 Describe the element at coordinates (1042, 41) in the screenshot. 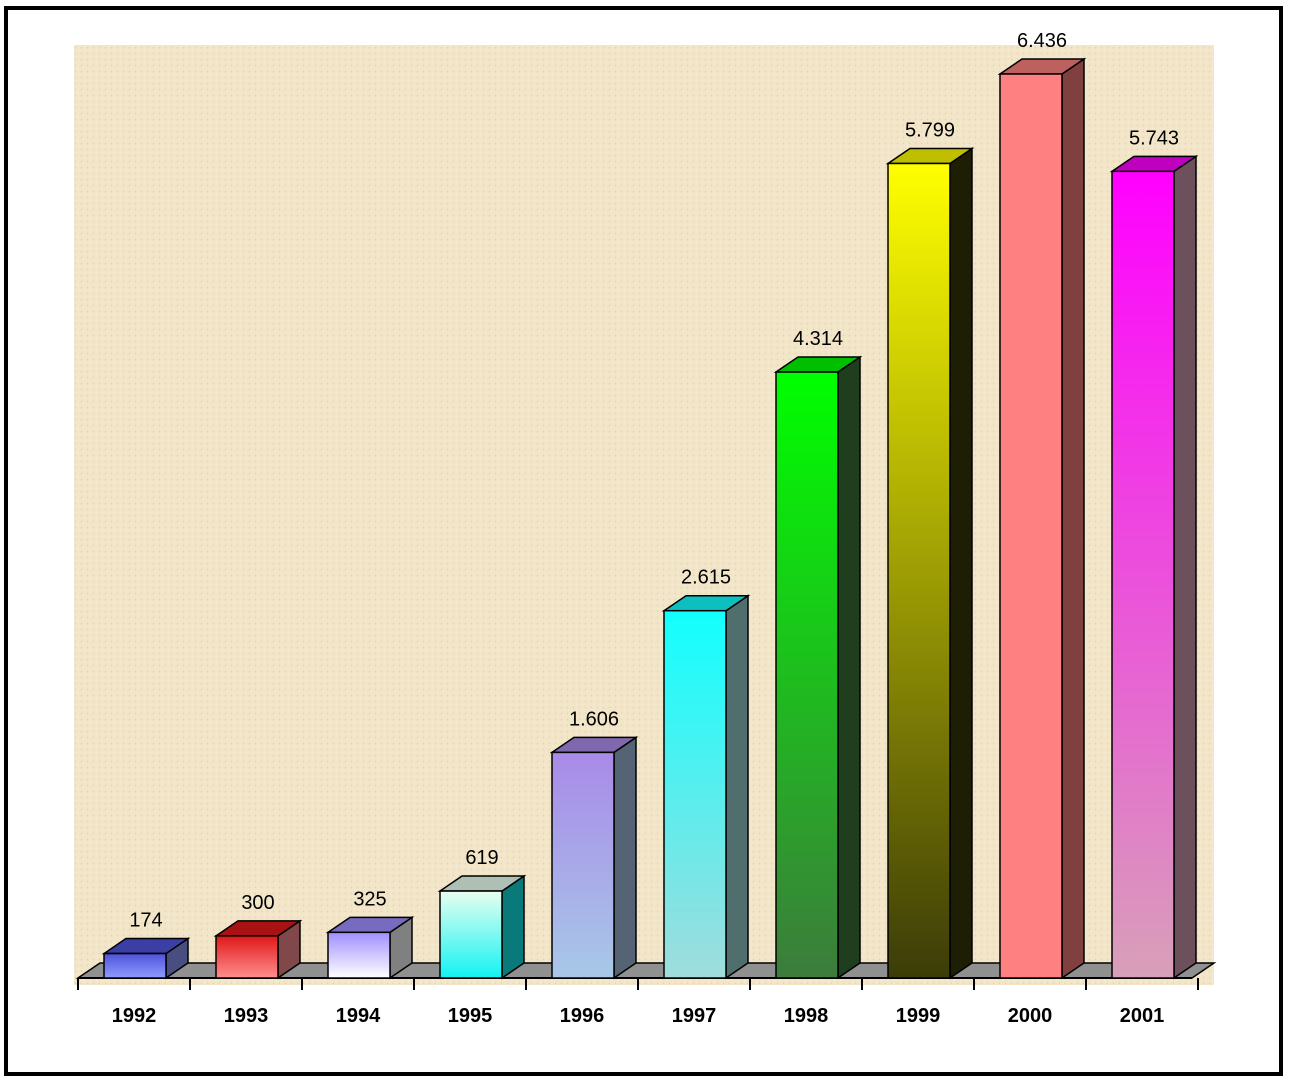

I see `data-label: 6.436` at that location.